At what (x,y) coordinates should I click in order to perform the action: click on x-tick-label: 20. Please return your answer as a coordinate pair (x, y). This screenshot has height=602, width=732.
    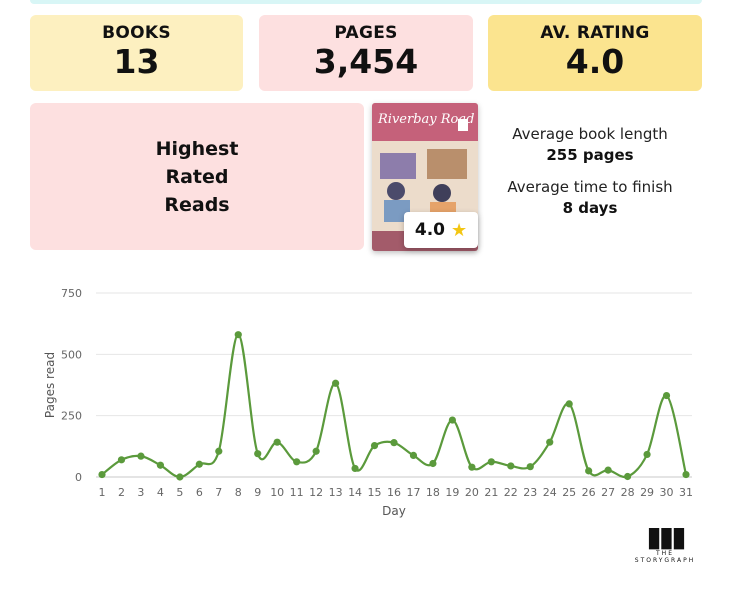
    Looking at the image, I should click on (472, 492).